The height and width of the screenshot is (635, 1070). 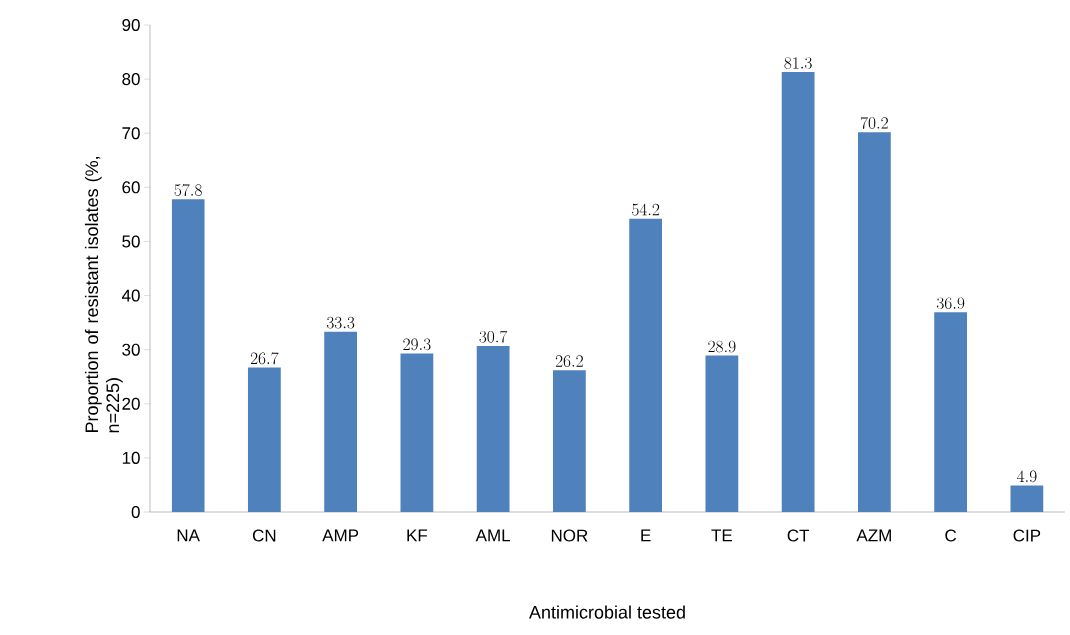 What do you see at coordinates (264, 358) in the screenshot?
I see `data-label: 26.7` at bounding box center [264, 358].